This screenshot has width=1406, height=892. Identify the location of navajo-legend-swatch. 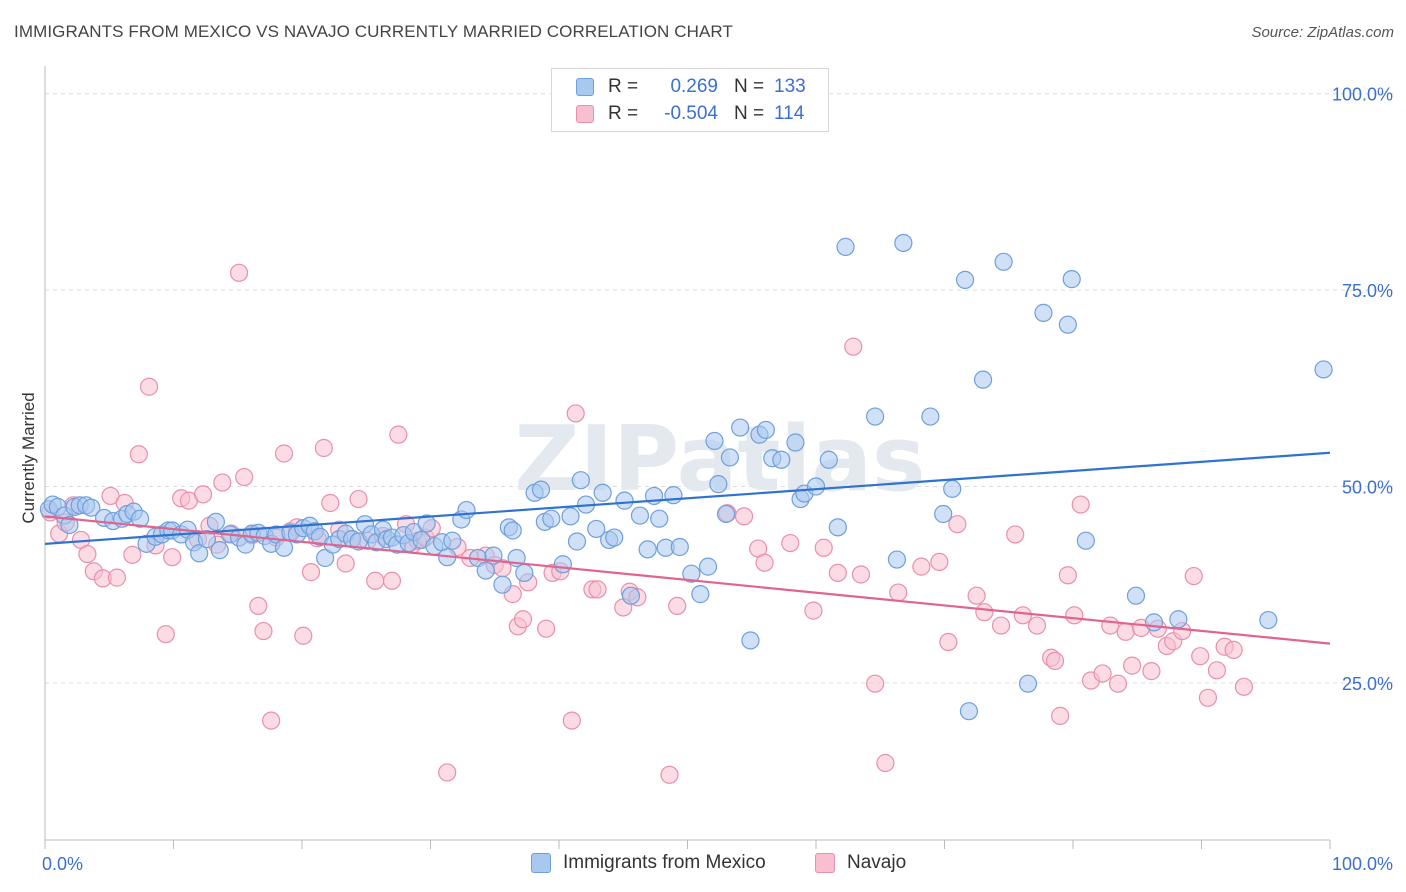
(825, 863).